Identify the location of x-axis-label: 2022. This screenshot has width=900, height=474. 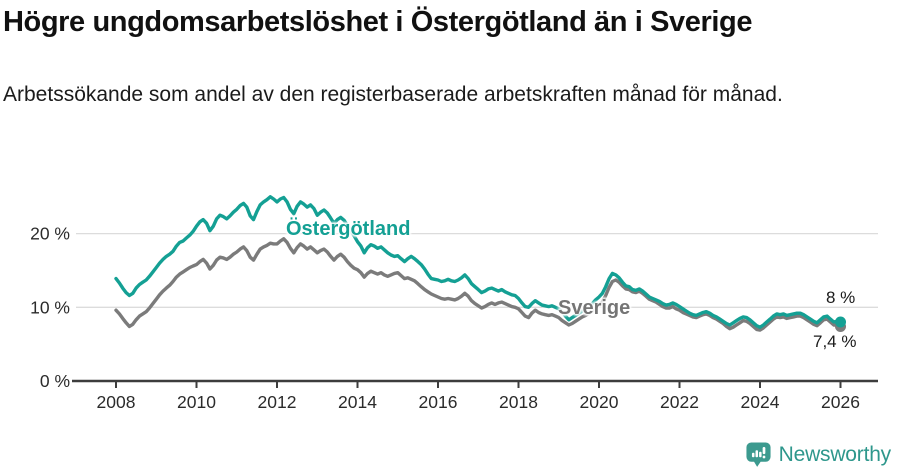
(679, 402).